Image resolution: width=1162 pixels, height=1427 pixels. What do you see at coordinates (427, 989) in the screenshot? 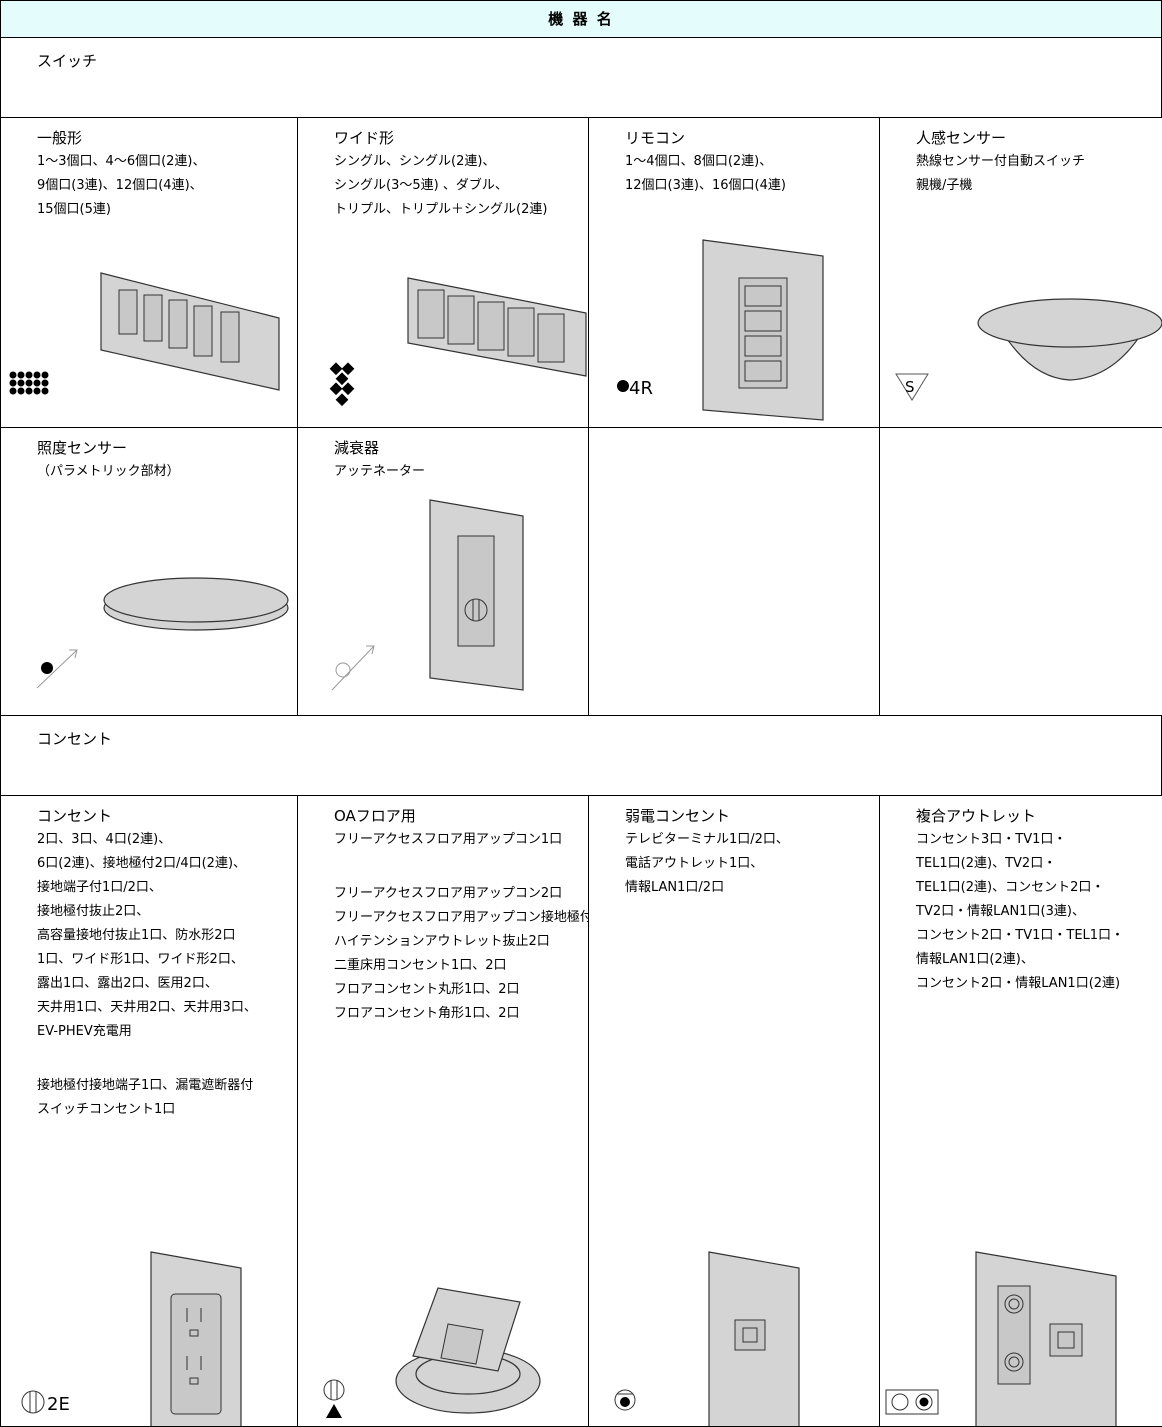
I see `text-line: フロアコンセント丸形1口、2口` at bounding box center [427, 989].